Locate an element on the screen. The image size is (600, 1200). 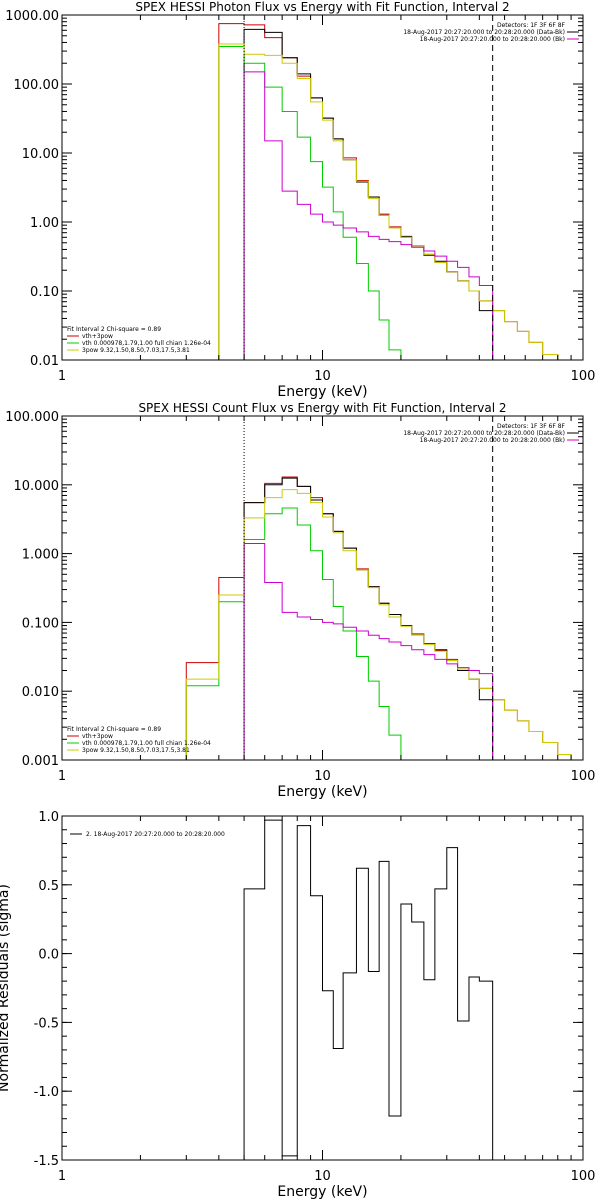
plot-2-xlabel: Energy (keV) is located at coordinates (322, 792).